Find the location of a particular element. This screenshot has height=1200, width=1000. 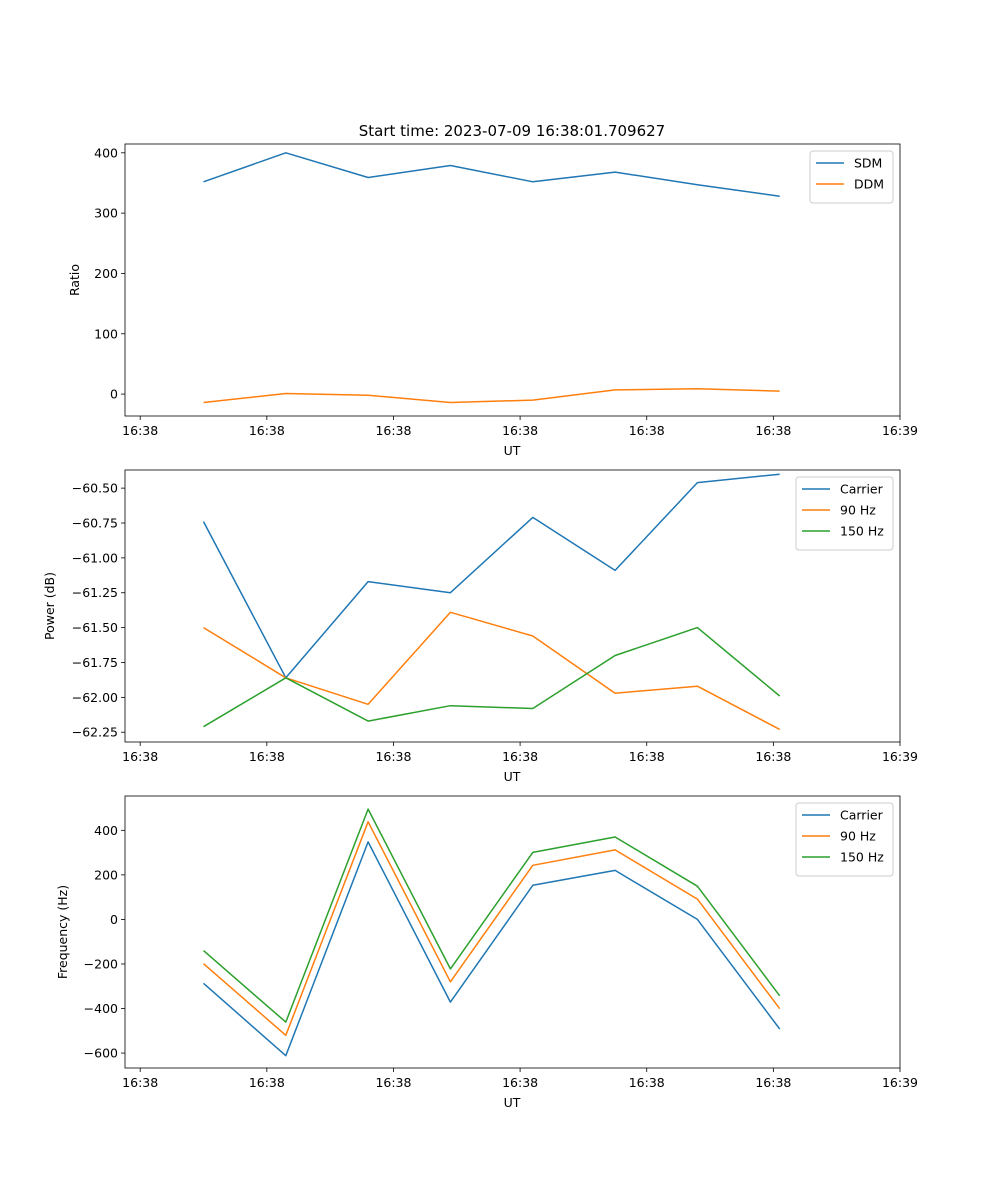

y-tick-label: −60.50 is located at coordinates (95, 488).